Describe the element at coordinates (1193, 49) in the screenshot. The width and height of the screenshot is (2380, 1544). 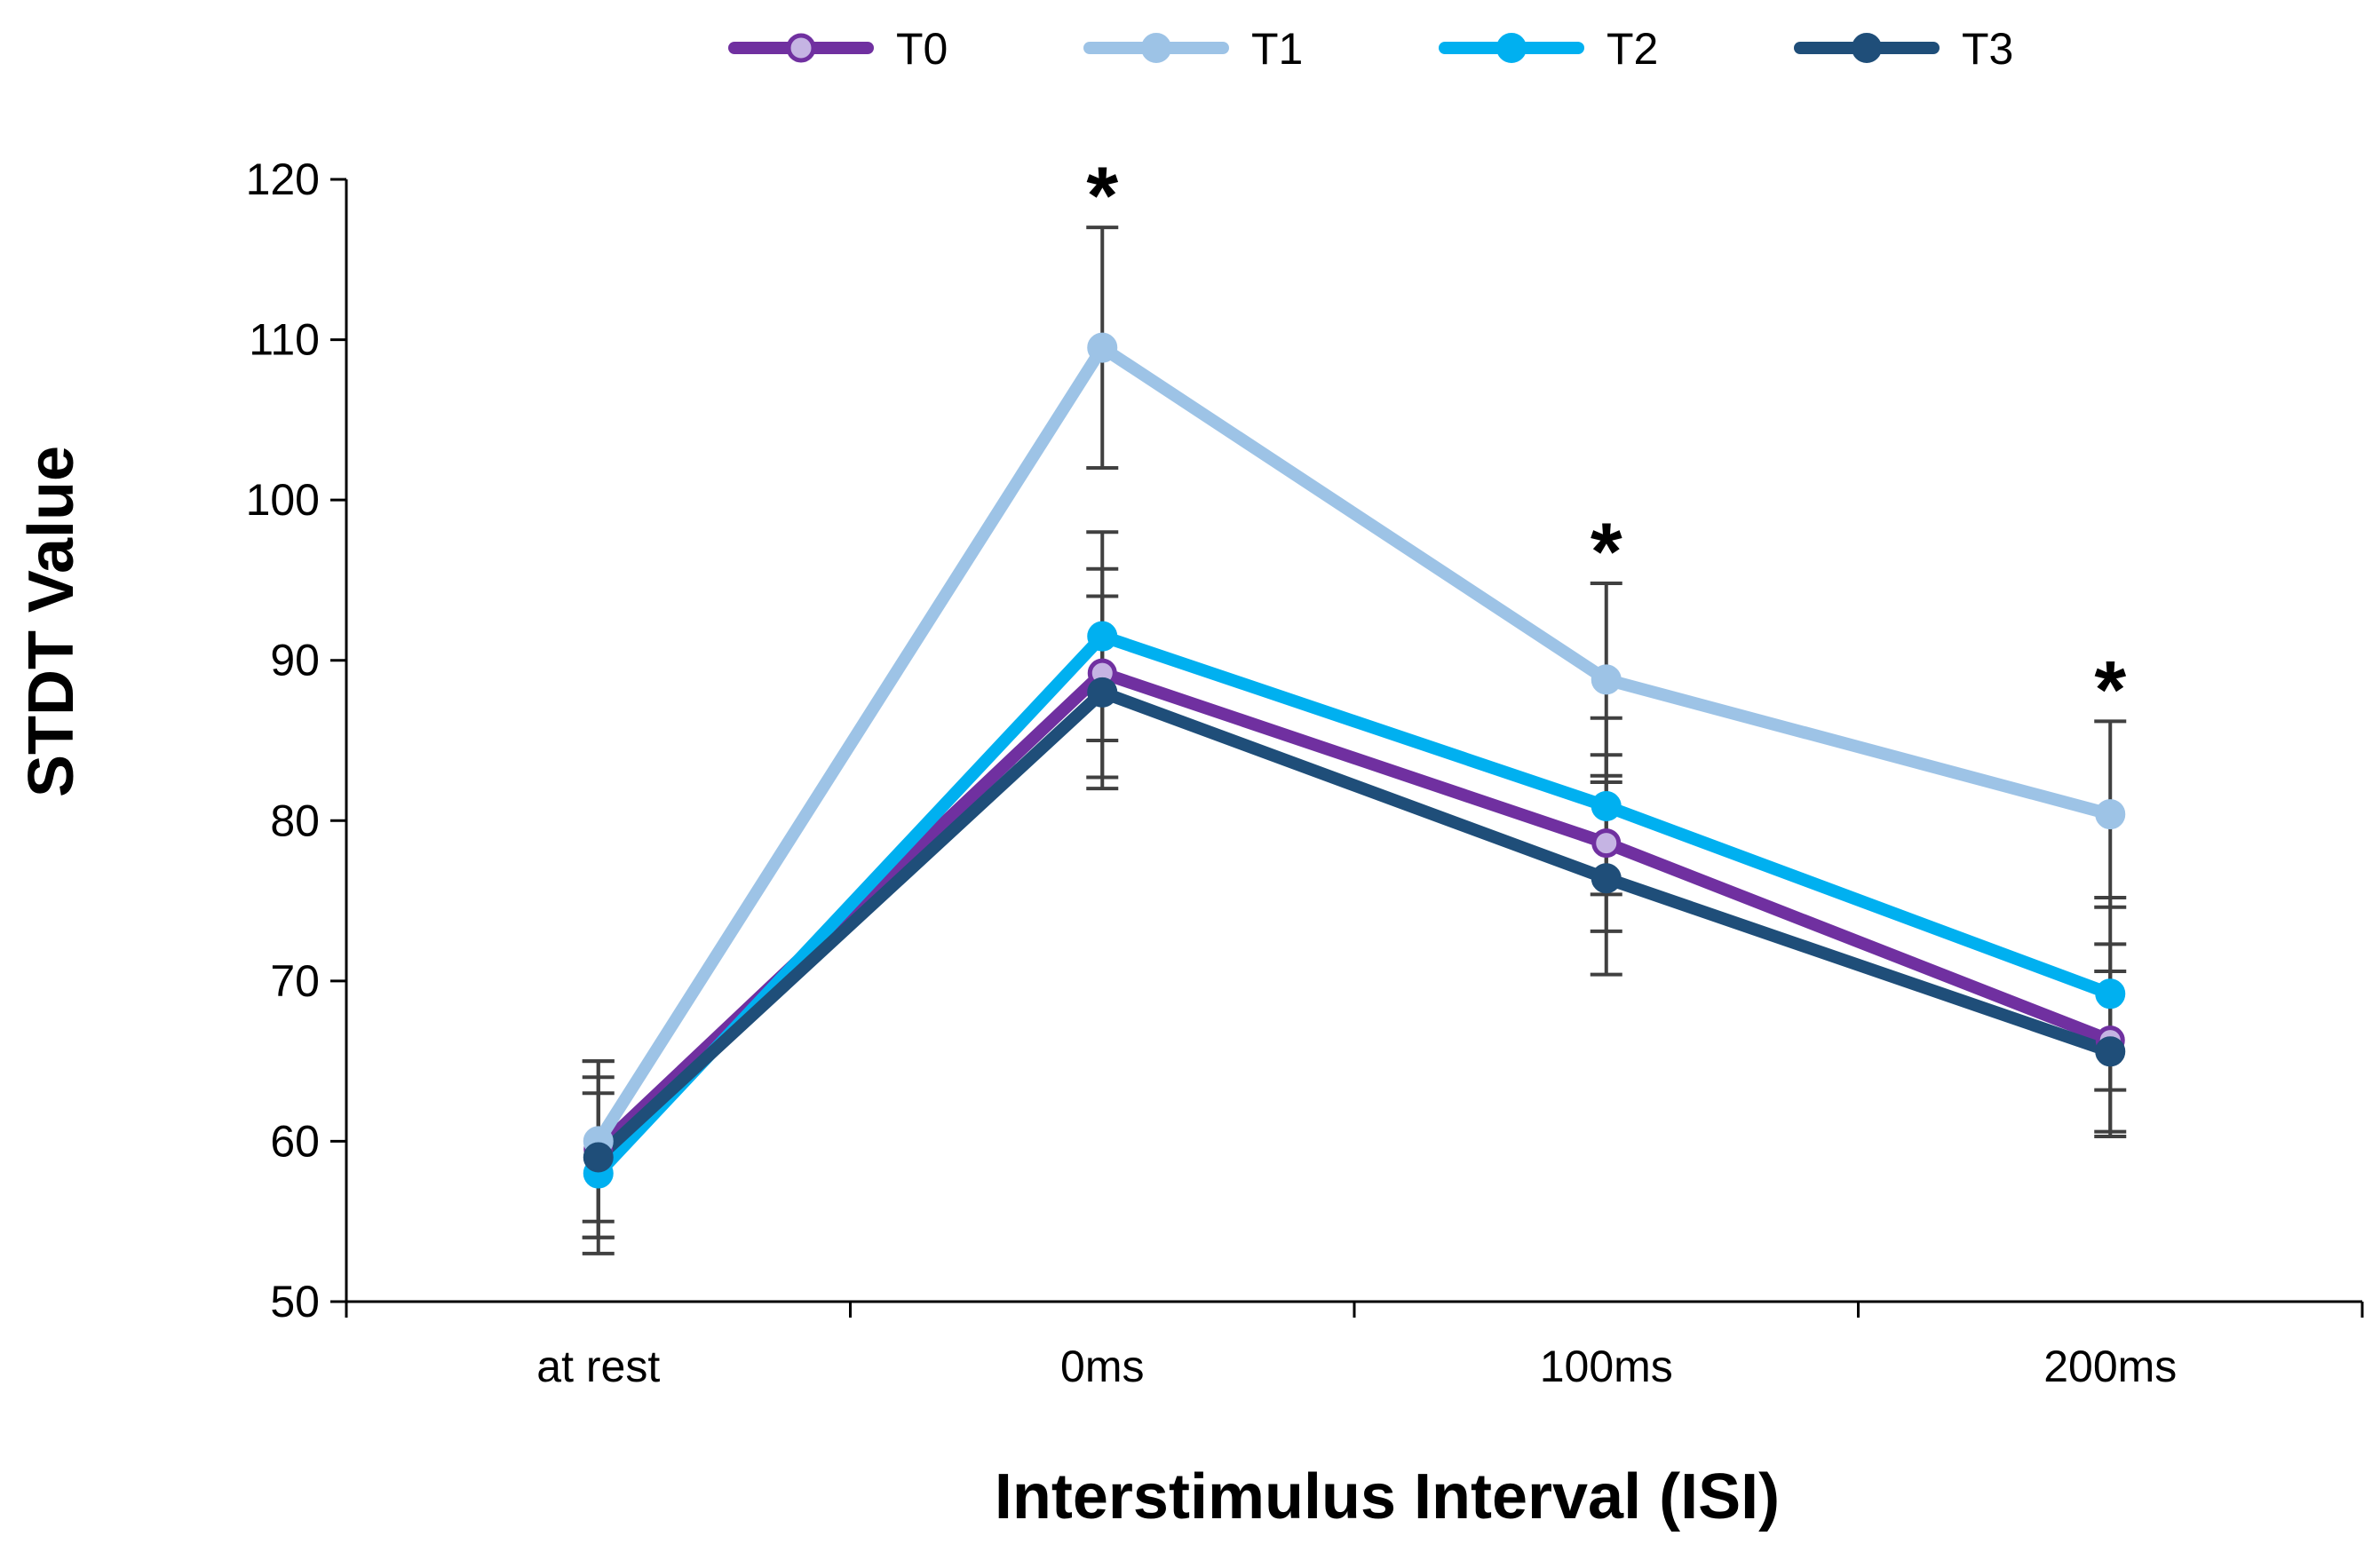
I see `legend-item-t1: T1` at that location.